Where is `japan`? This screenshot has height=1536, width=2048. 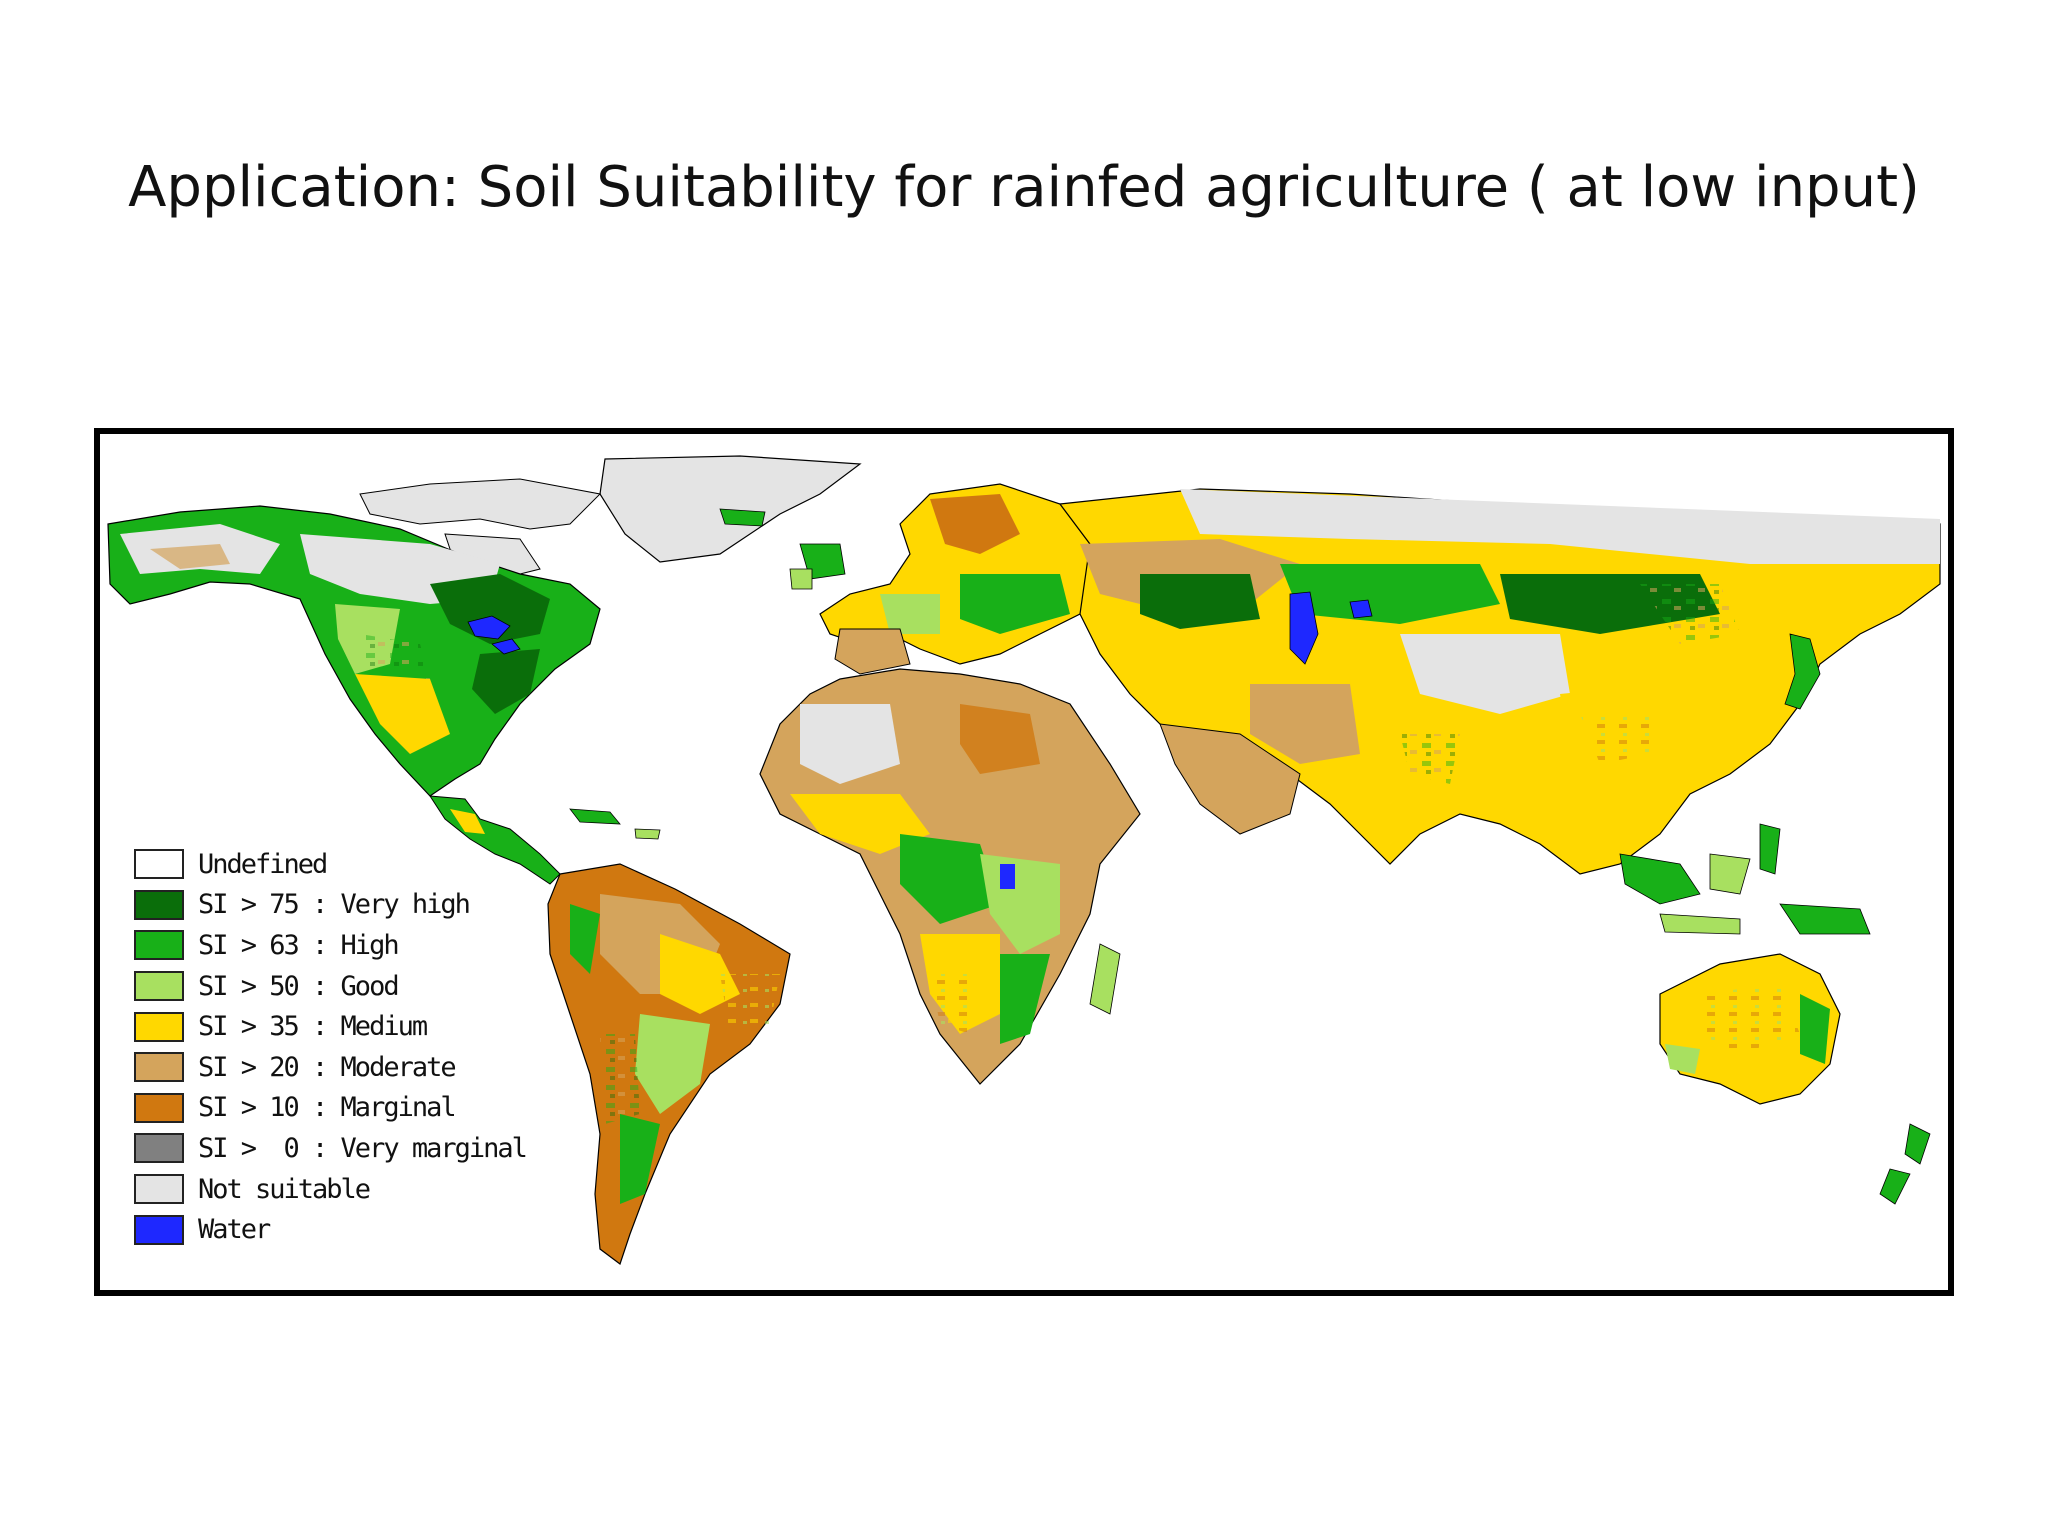
japan is located at coordinates (1802, 671).